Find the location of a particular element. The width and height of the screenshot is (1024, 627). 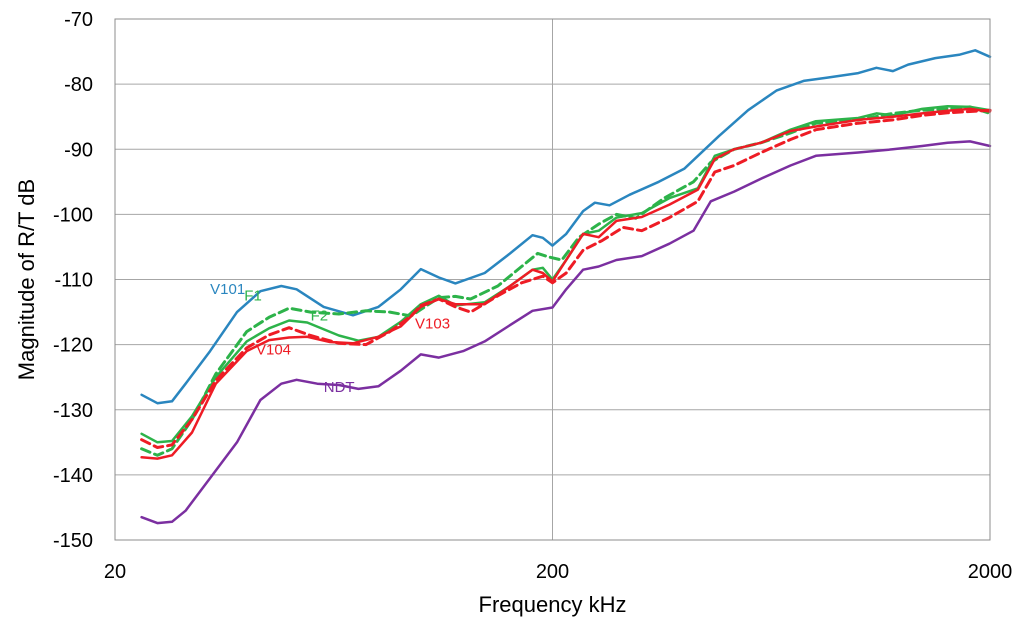

y-tick-label: -140 is located at coordinates (73, 476).